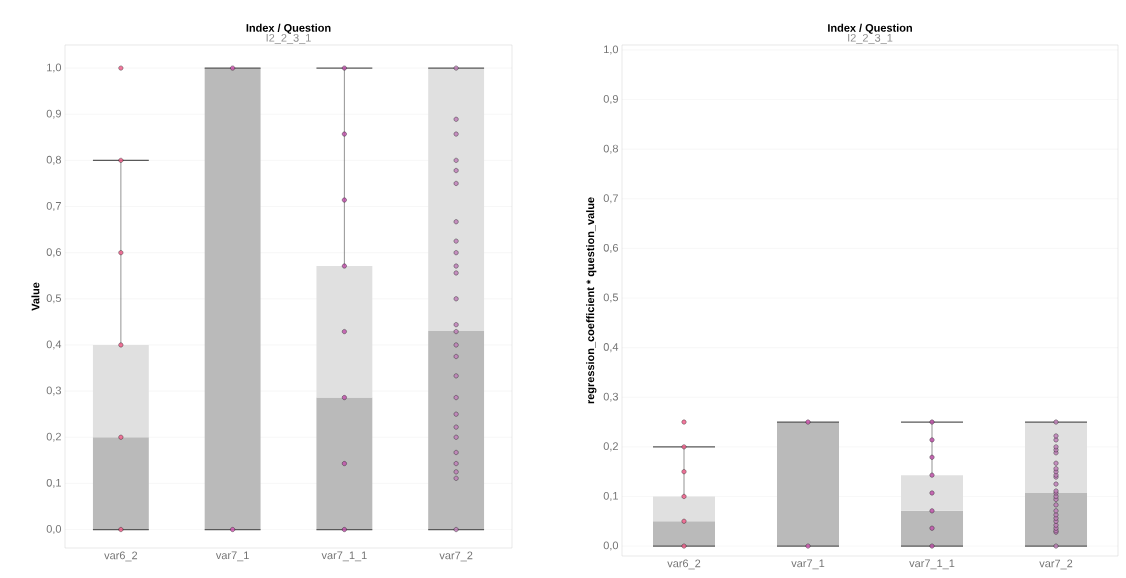  Describe the element at coordinates (35, 296) in the screenshot. I see `y-axis-title: Value` at that location.